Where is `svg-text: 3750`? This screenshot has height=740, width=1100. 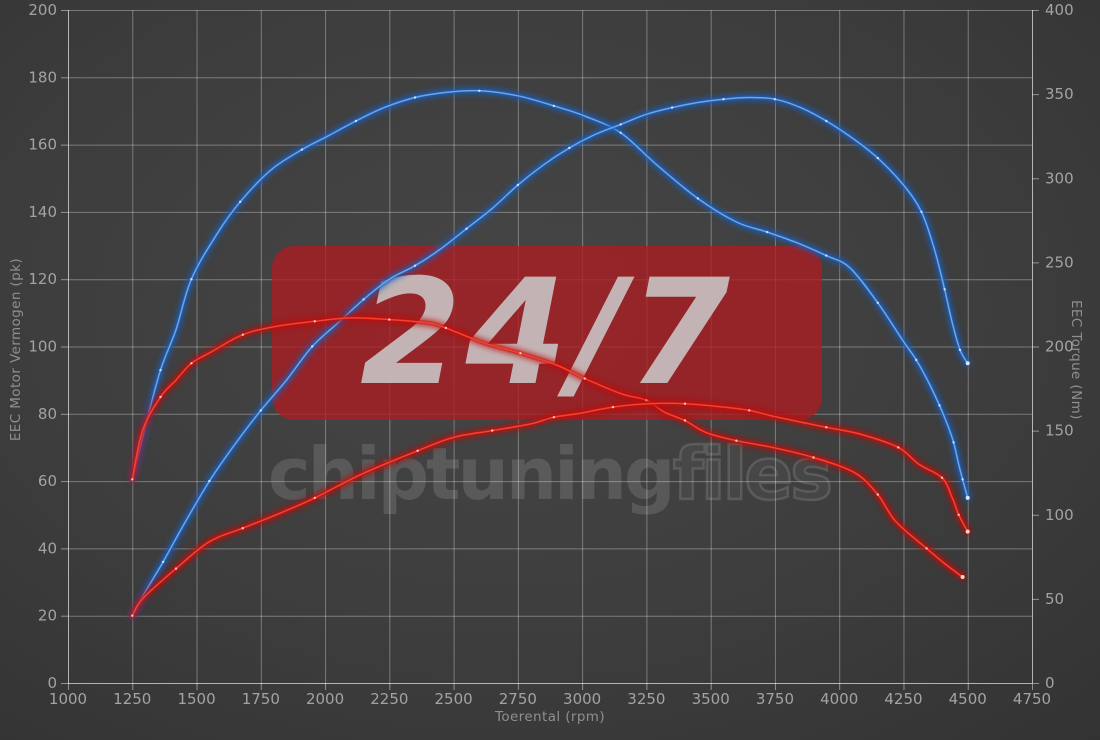
svg-text: 3750 is located at coordinates (775, 699).